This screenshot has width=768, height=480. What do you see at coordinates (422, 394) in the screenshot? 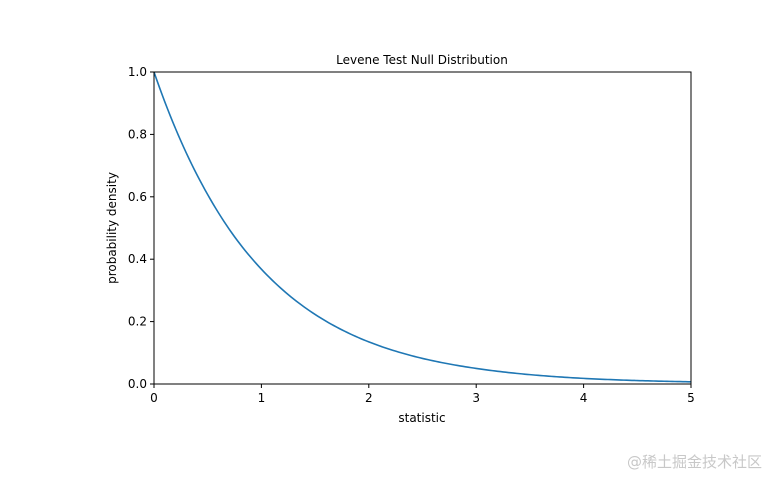
I see `x-axis: 0 1 2 3 4 5` at bounding box center [422, 394].